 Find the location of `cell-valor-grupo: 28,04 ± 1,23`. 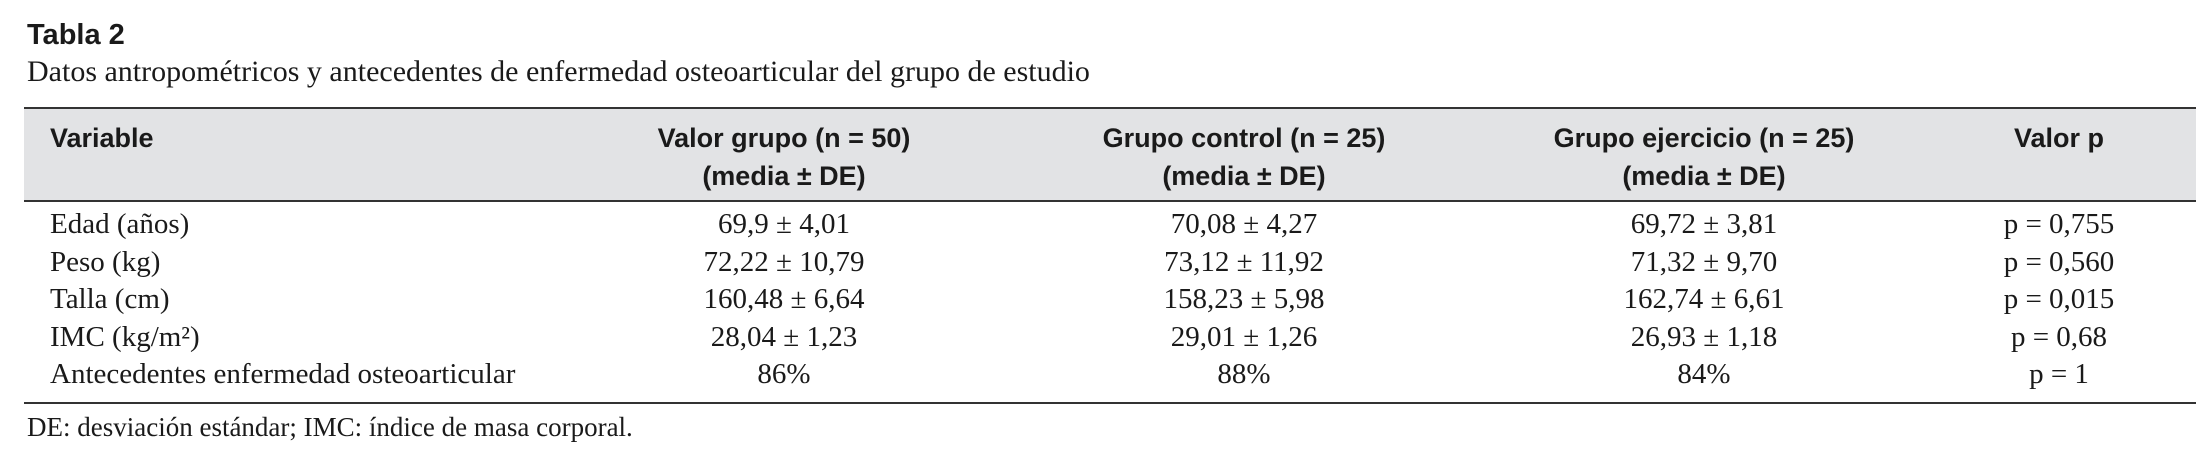

cell-valor-grupo: 28,04 ± 1,23 is located at coordinates (784, 336).